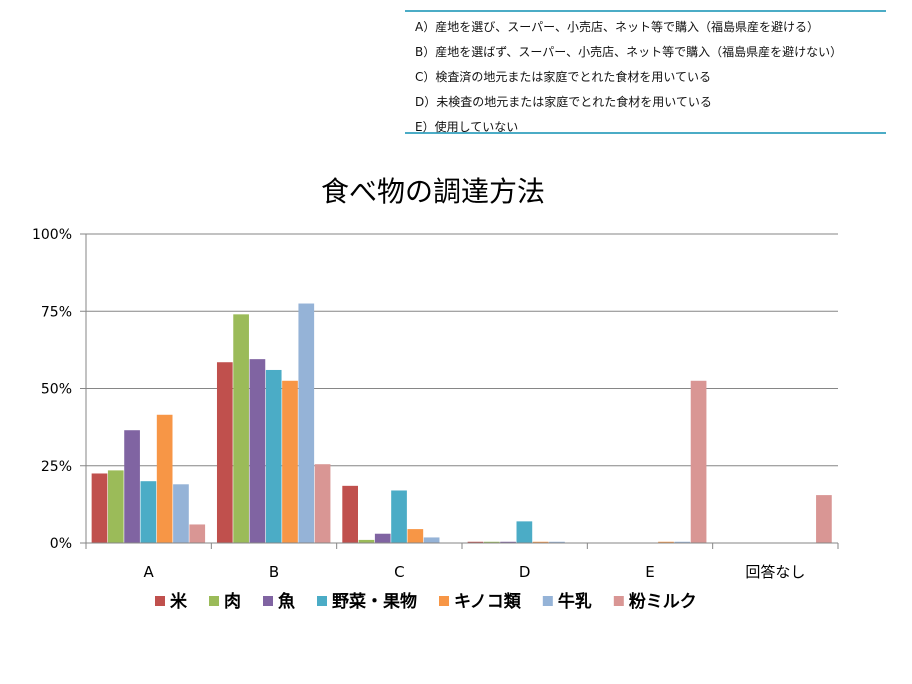 This screenshot has width=912, height=684. Describe the element at coordinates (179, 601) in the screenshot. I see `legend-label: 米` at that location.